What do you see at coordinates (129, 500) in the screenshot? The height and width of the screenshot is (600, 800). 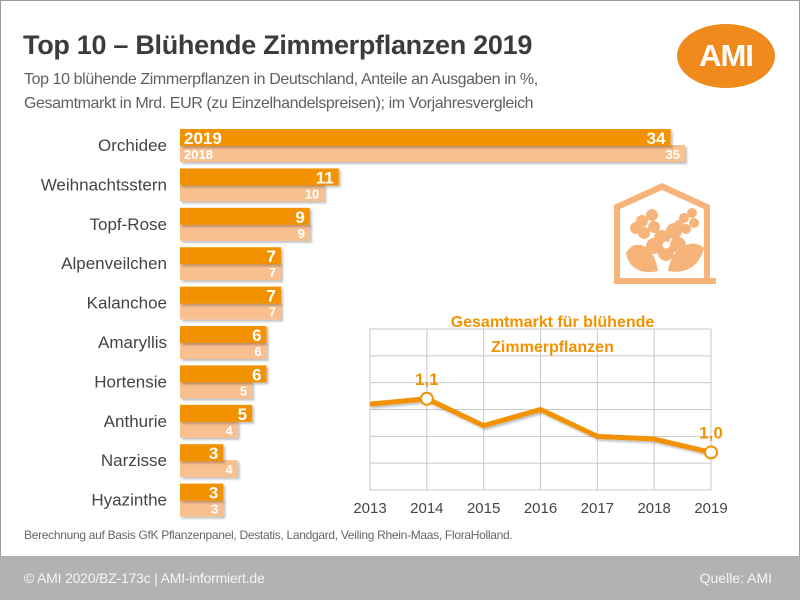 I see `category-label: Hyazinthe` at bounding box center [129, 500].